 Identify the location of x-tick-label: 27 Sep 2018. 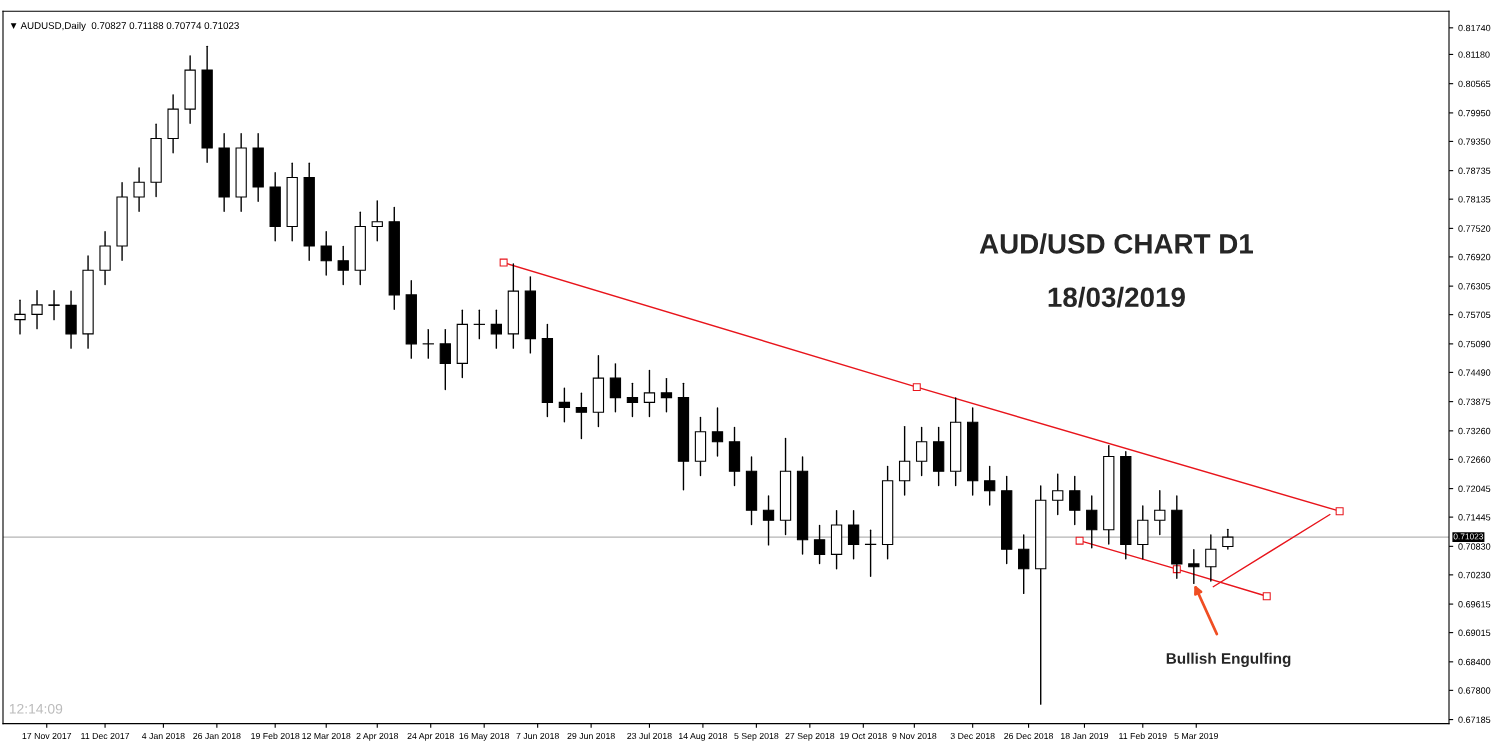
(810, 736).